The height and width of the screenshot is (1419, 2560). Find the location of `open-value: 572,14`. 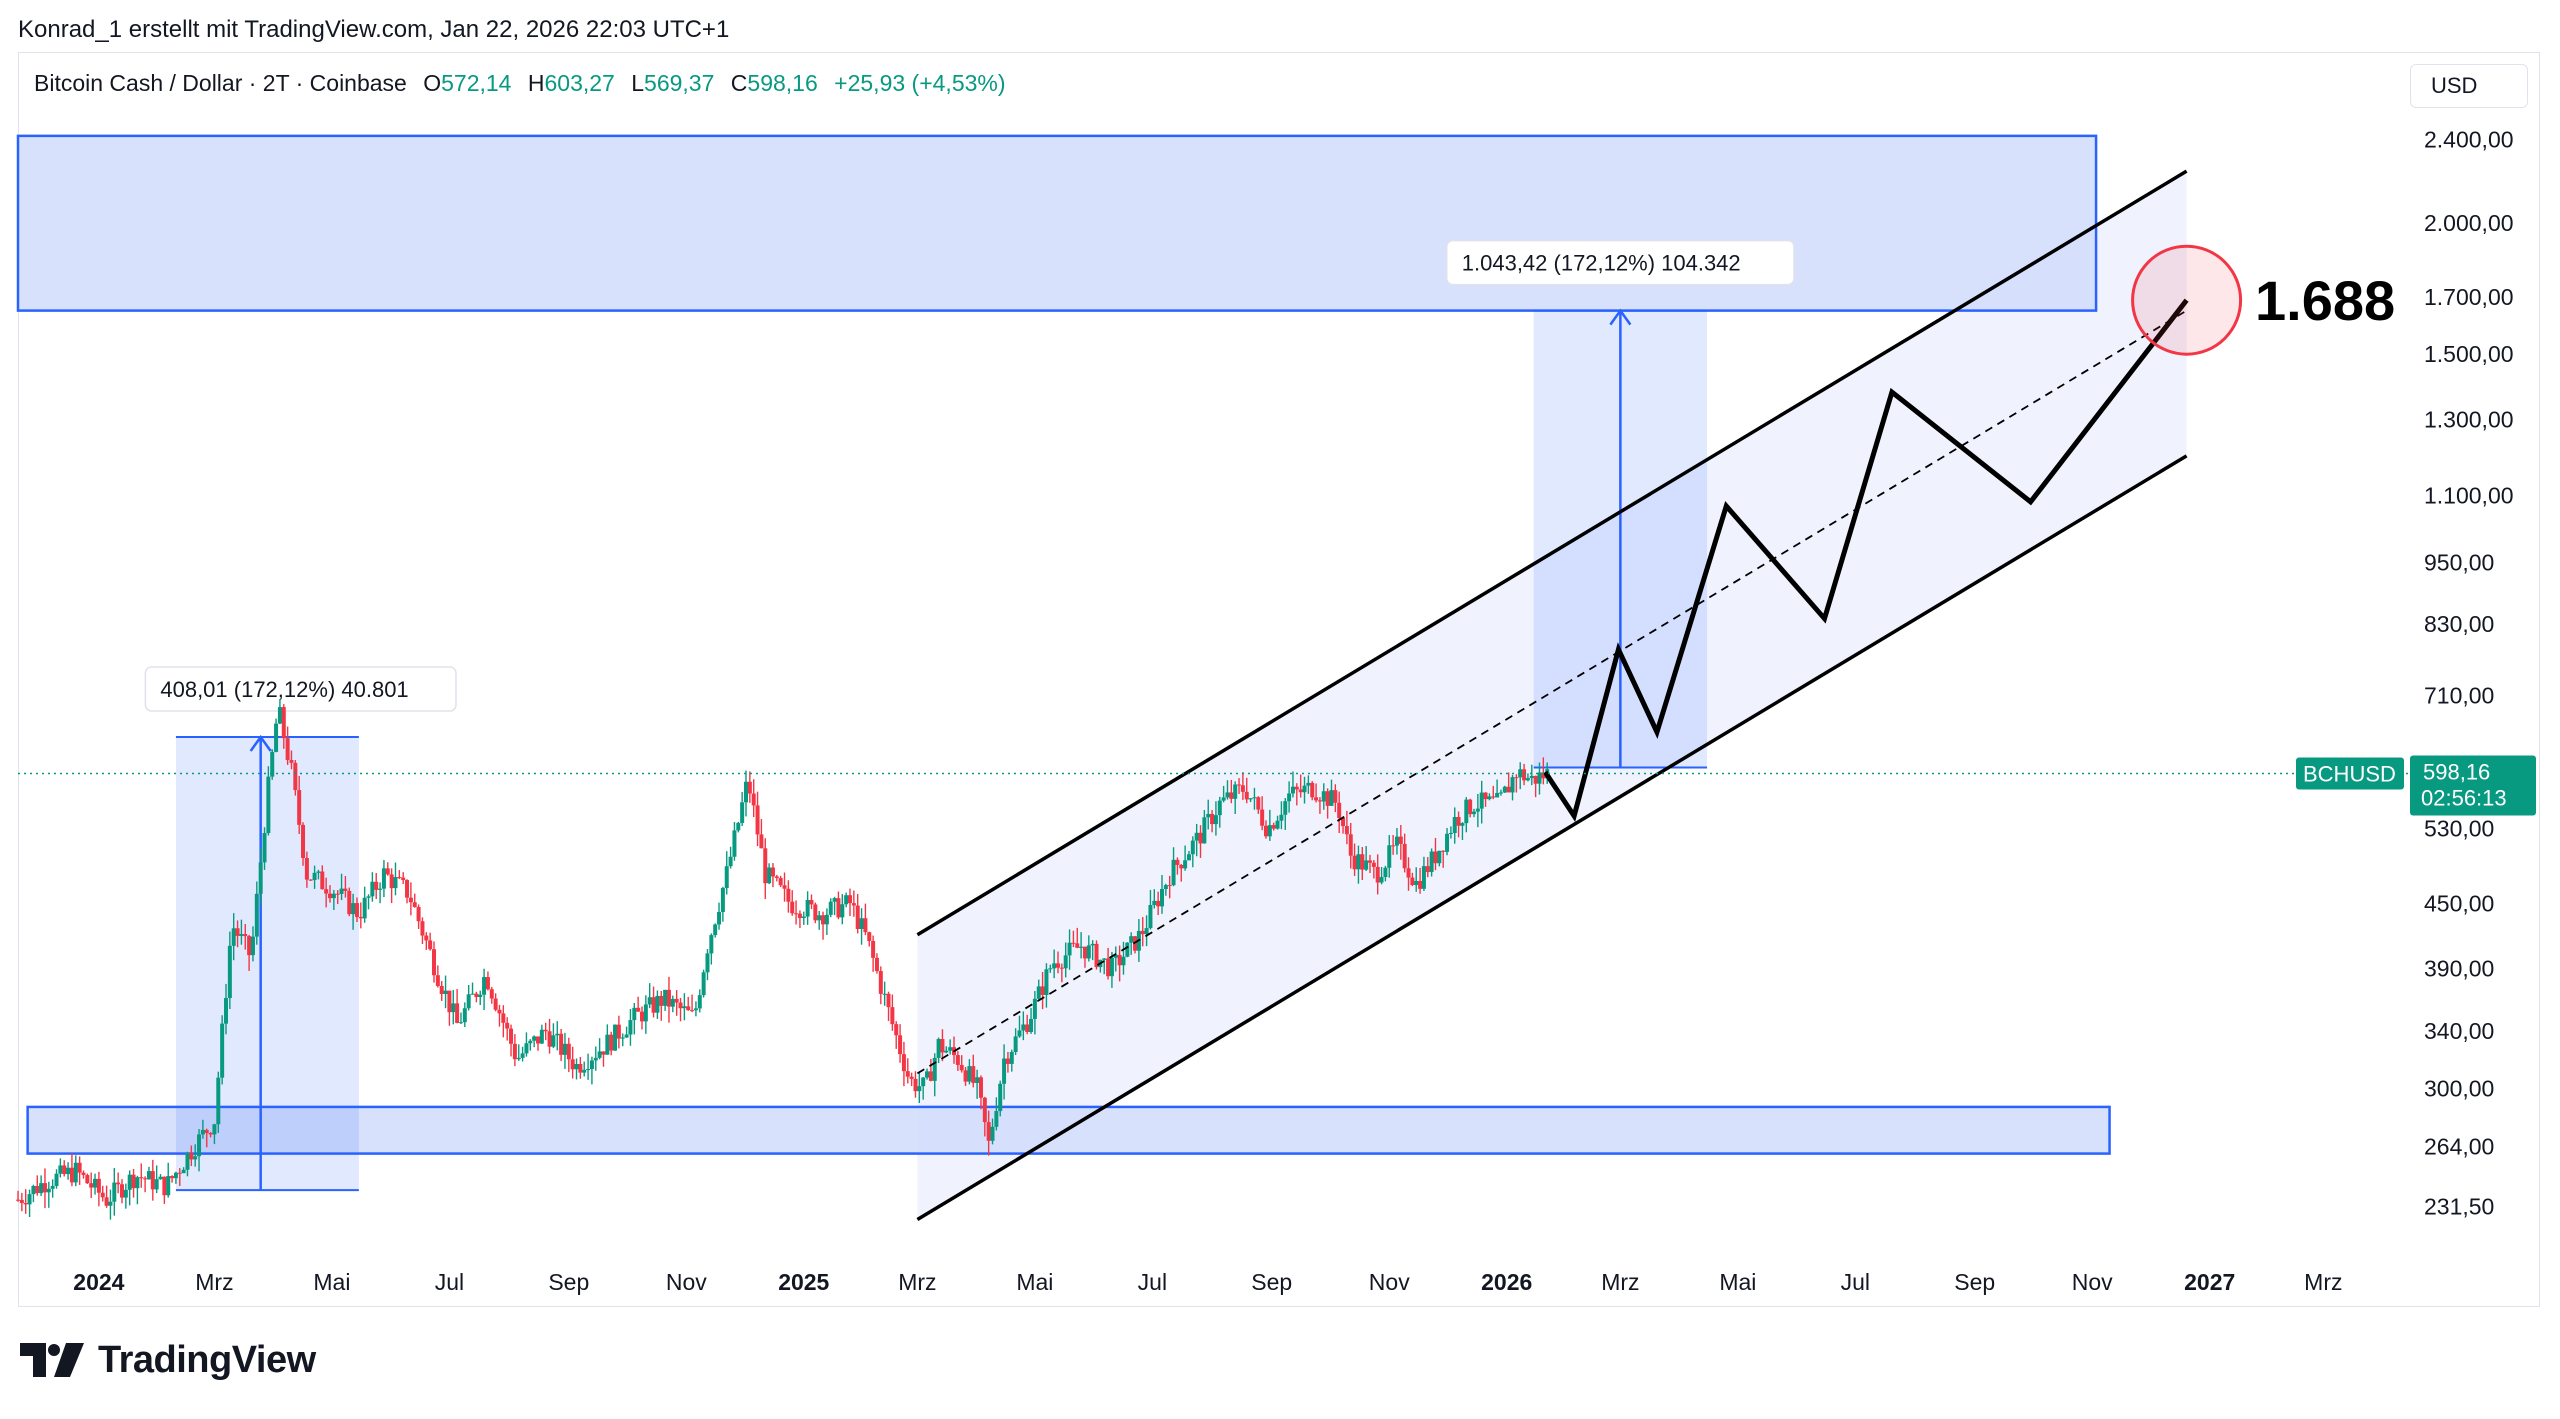

open-value: 572,14 is located at coordinates (476, 83).